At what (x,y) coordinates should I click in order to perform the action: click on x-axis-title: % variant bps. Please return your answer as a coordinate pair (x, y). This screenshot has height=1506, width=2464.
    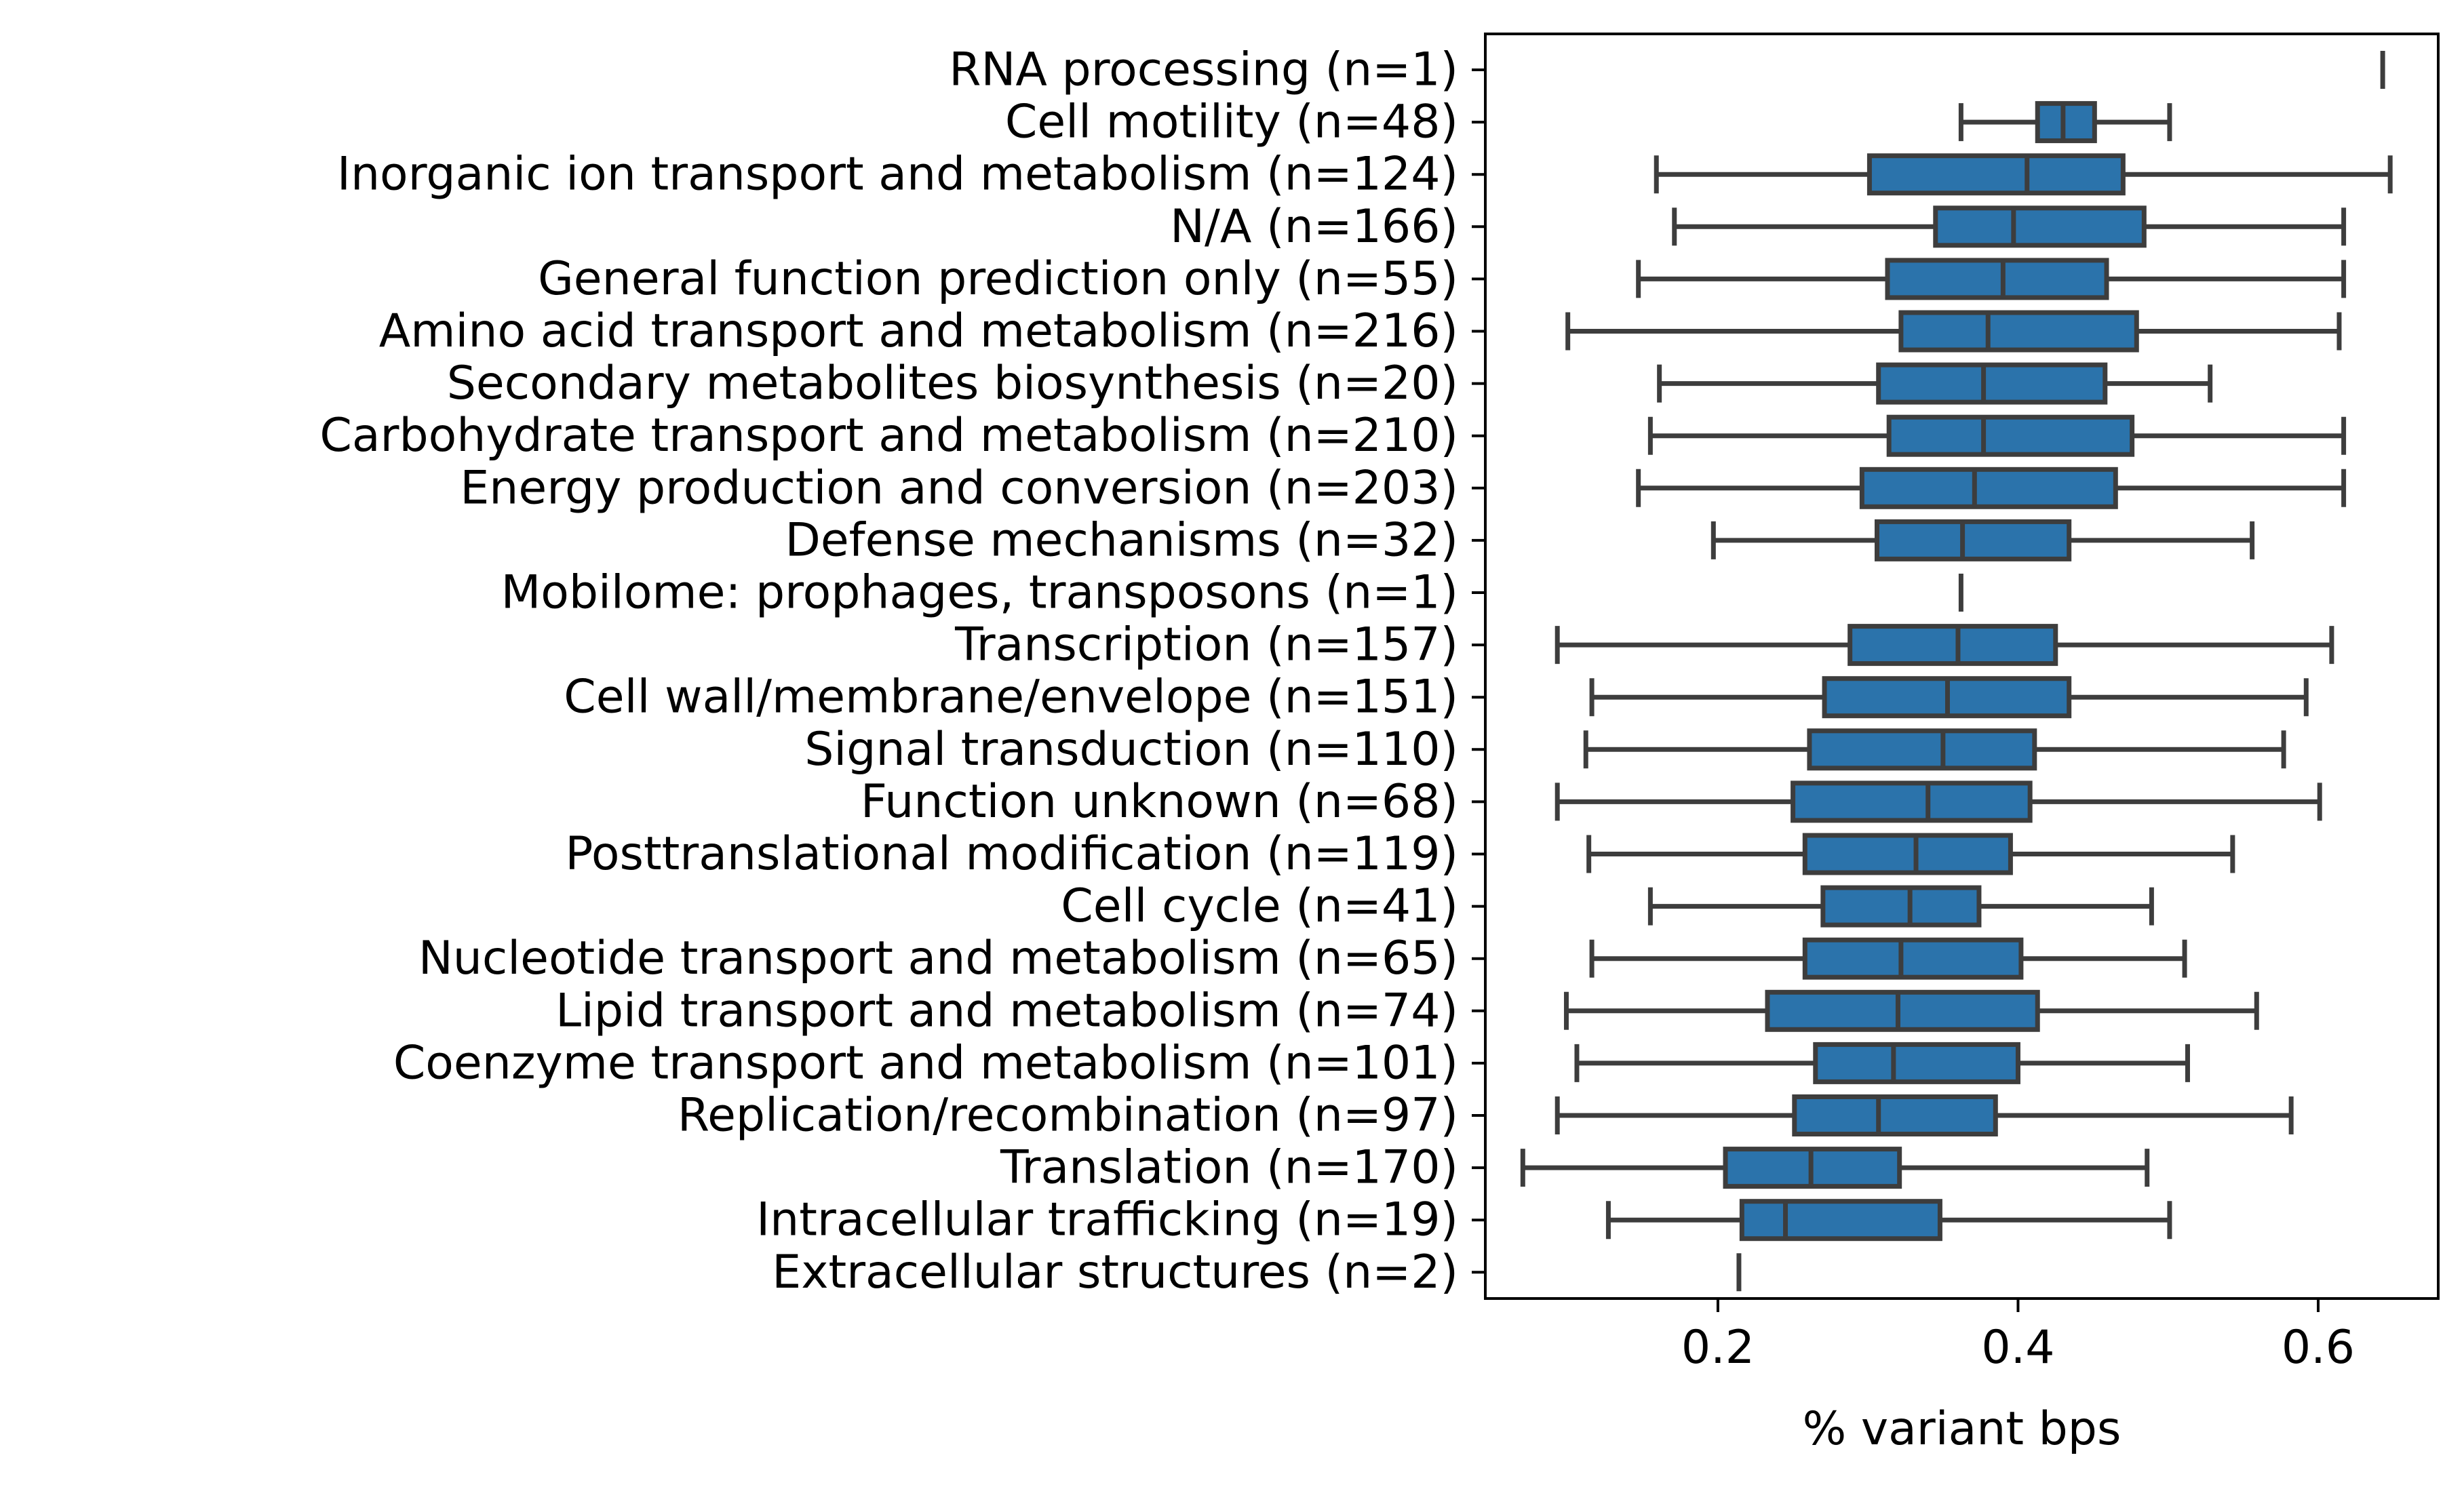
    Looking at the image, I should click on (1962, 1429).